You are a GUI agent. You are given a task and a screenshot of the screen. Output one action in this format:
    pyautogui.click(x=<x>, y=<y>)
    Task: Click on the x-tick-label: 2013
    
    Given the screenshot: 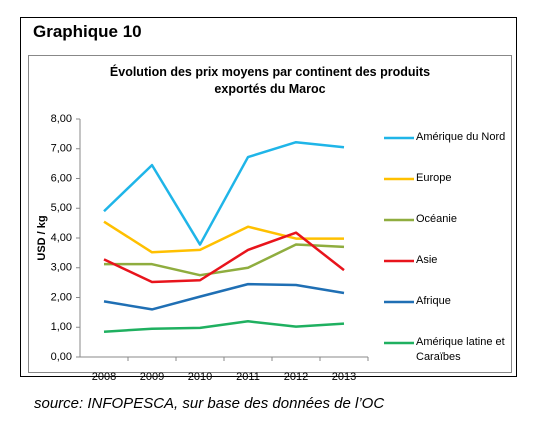 What is the action you would take?
    pyautogui.click(x=344, y=377)
    